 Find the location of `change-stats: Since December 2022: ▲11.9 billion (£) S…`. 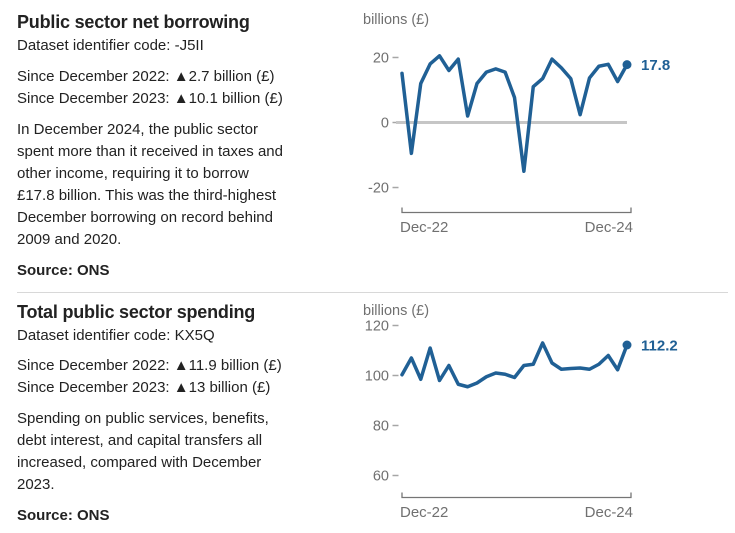

change-stats: Since December 2022: ▲11.9 billion (£) S… is located at coordinates (186, 377).